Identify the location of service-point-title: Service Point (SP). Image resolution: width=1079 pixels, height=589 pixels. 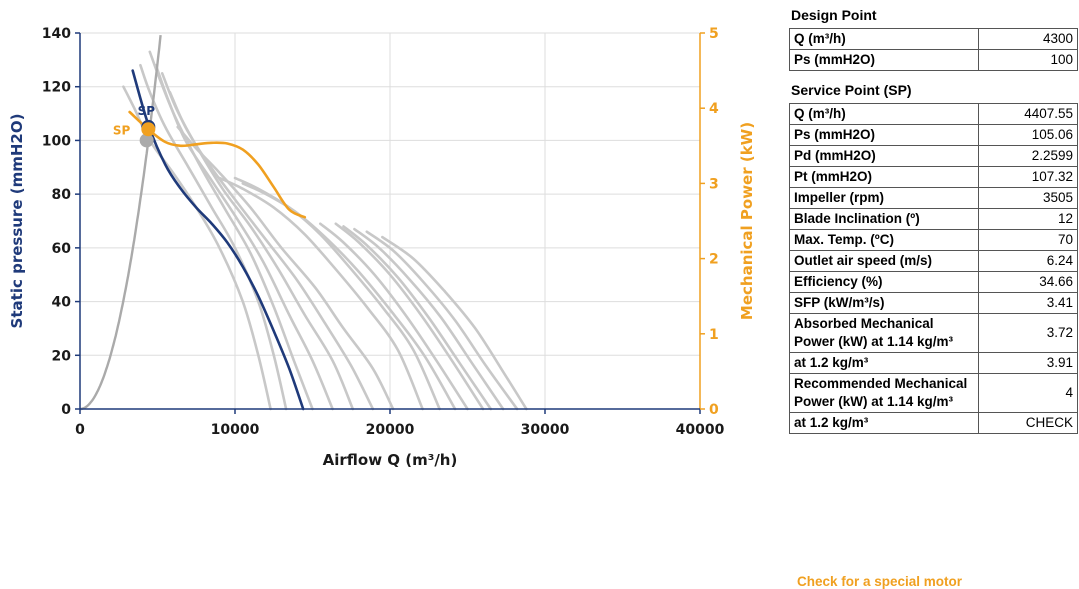
(851, 90).